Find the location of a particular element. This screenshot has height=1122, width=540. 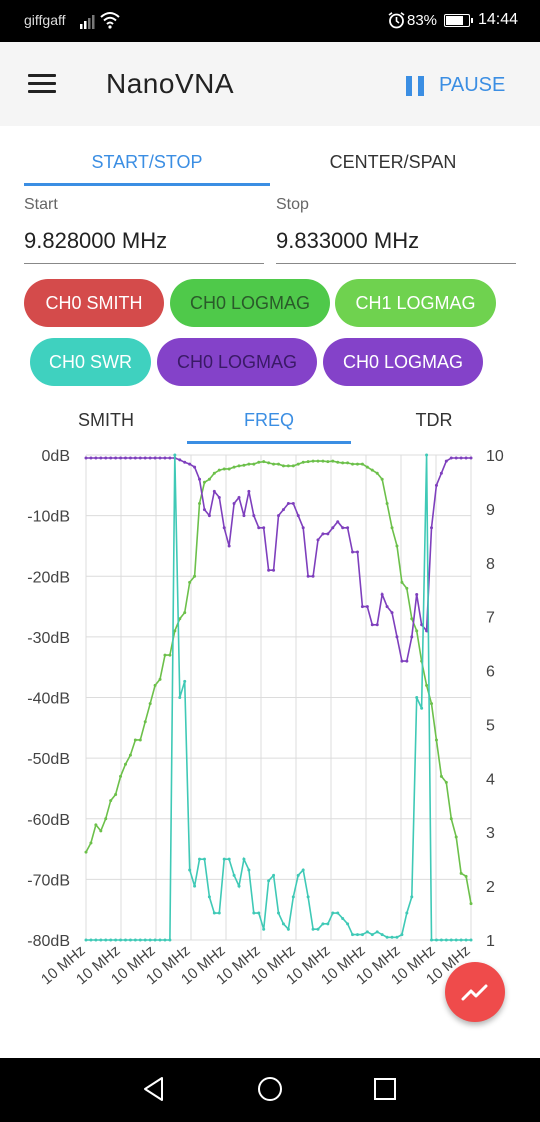

alarm-icon is located at coordinates (396, 20).